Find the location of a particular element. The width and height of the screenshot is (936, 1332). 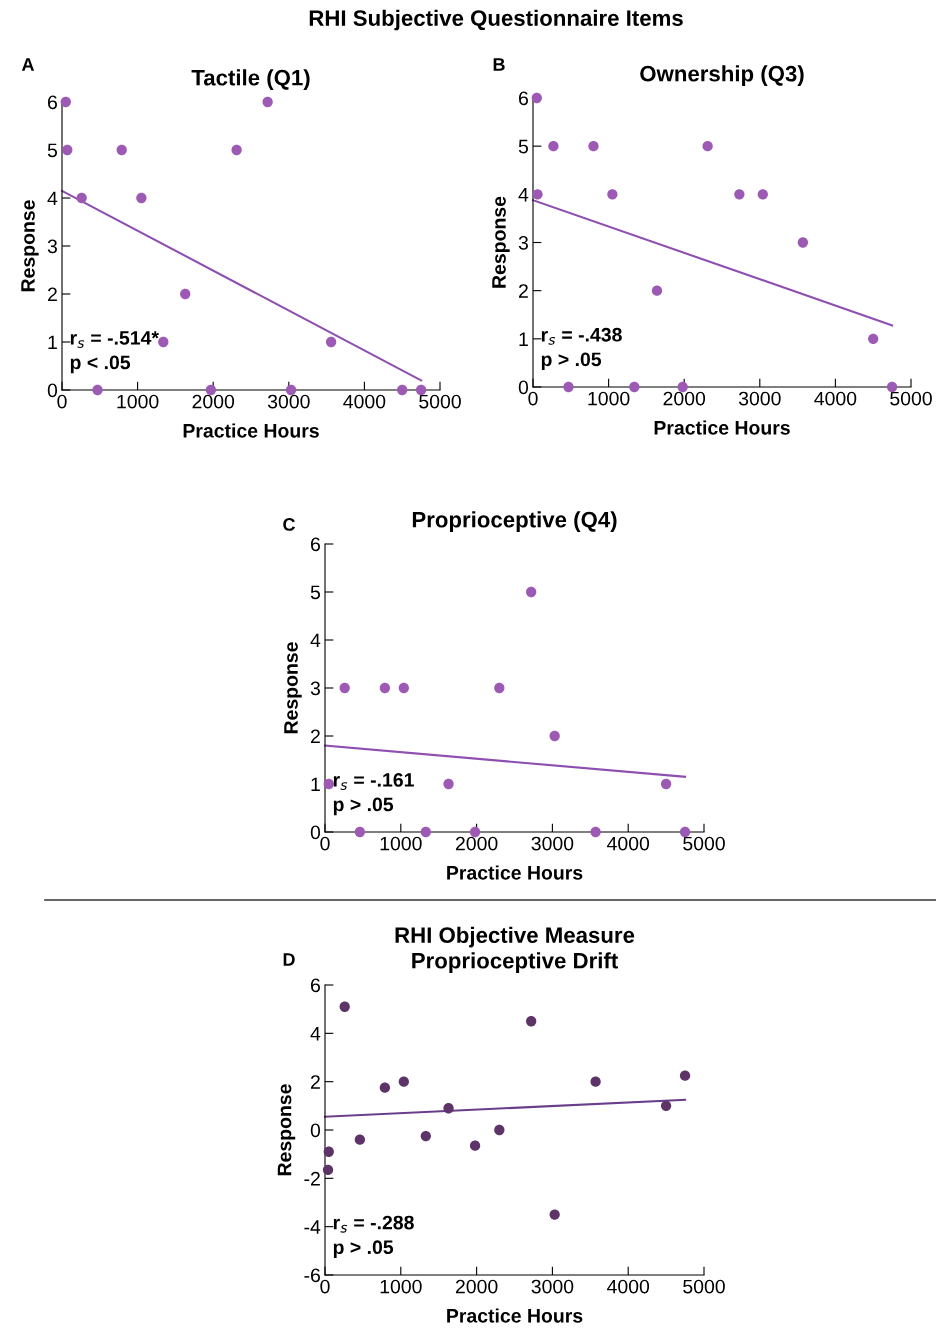

text: B is located at coordinates (499, 64).